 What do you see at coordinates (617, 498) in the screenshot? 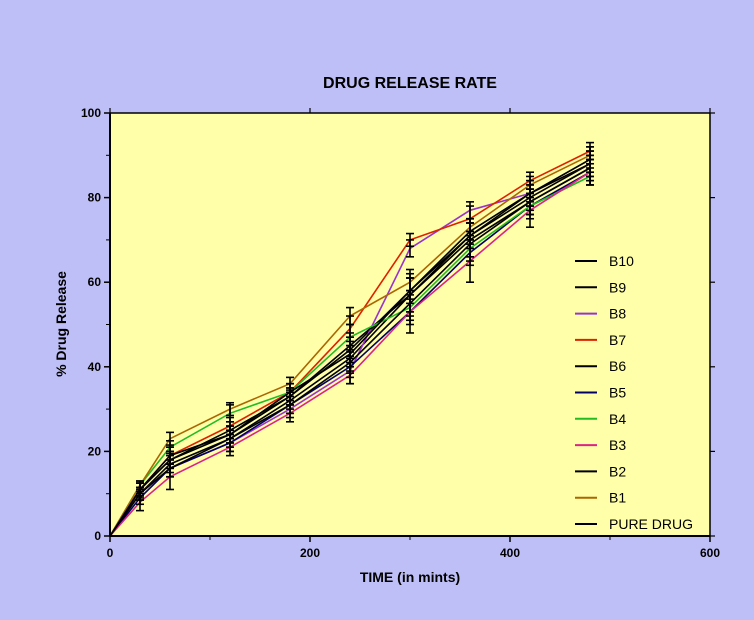
I see `legend-label: B1` at bounding box center [617, 498].